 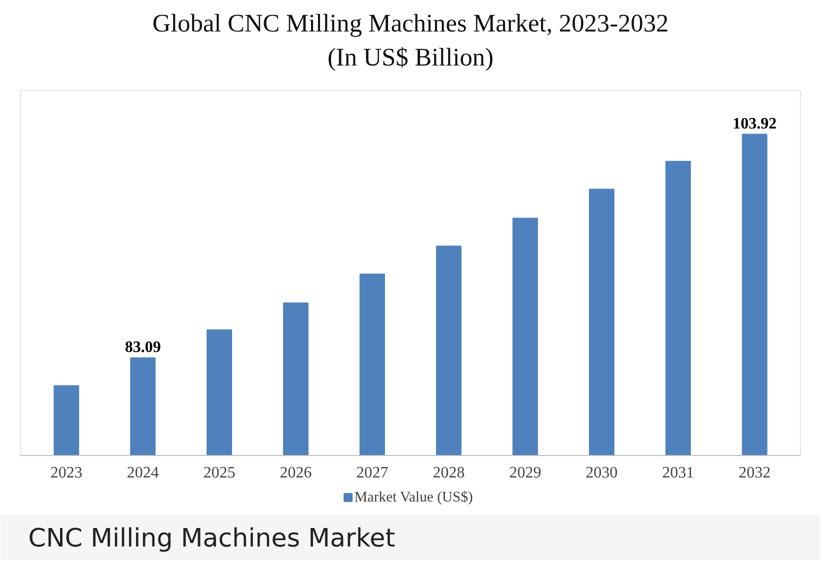 I want to click on legend-label: Market Value (US$), so click(x=414, y=498).